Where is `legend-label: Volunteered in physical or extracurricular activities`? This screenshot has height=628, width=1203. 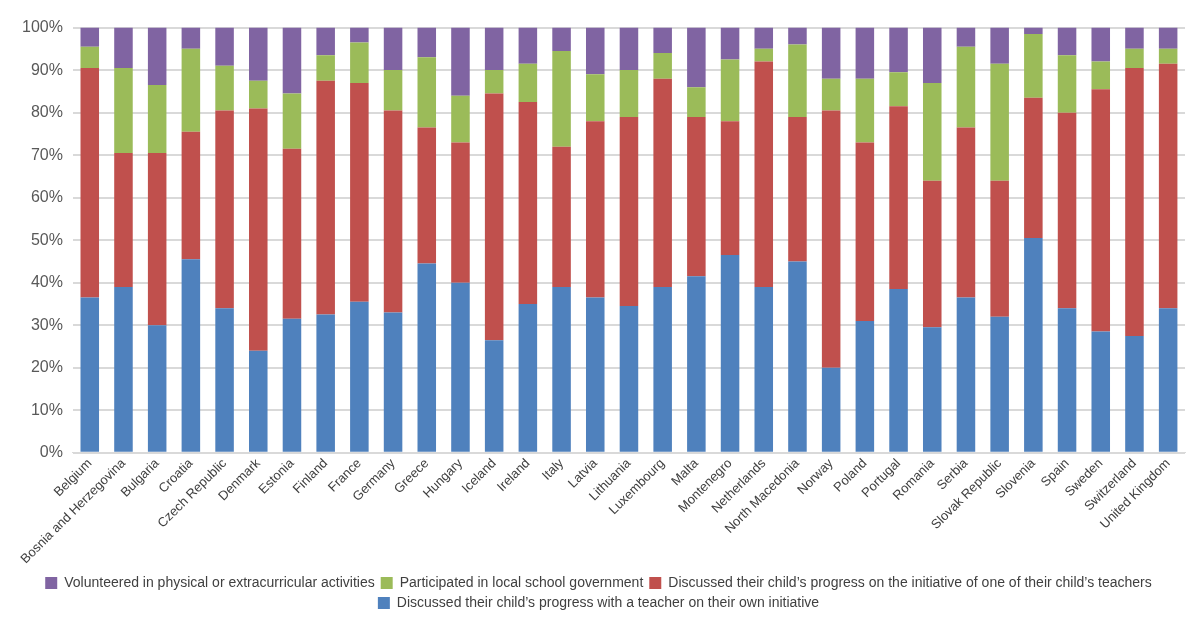 legend-label: Volunteered in physical or extracurricular activities is located at coordinates (219, 581).